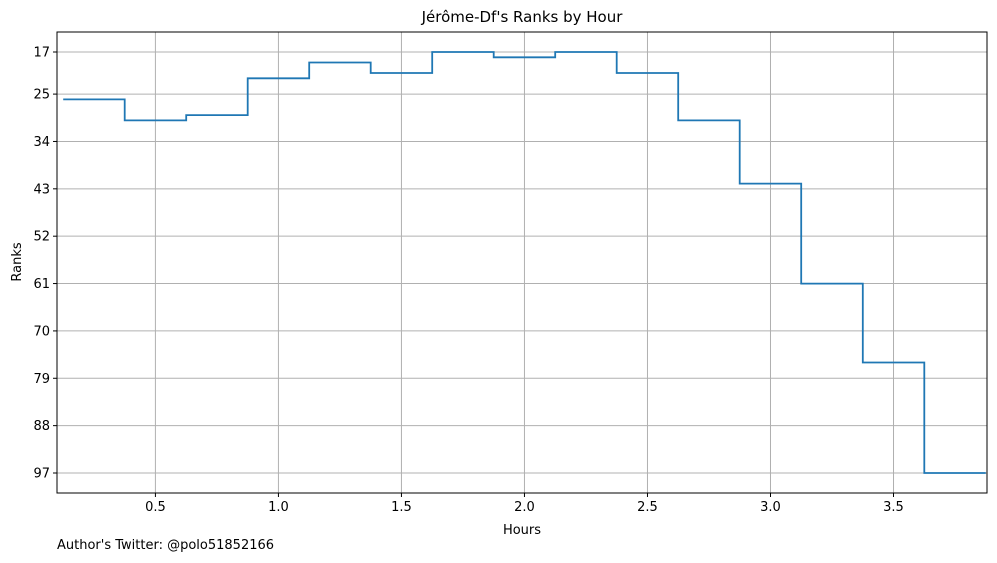 The image size is (997, 563). Describe the element at coordinates (45, 263) in the screenshot. I see `y-axis: 17 25 34 43 52 61 70 79 88 97` at that location.